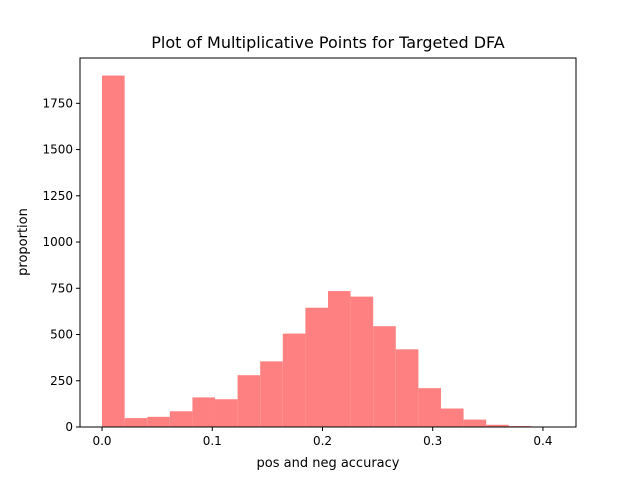 Image resolution: width=640 pixels, height=480 pixels. Describe the element at coordinates (328, 463) in the screenshot. I see `x-axis-label: pos and neg accuracy` at that location.